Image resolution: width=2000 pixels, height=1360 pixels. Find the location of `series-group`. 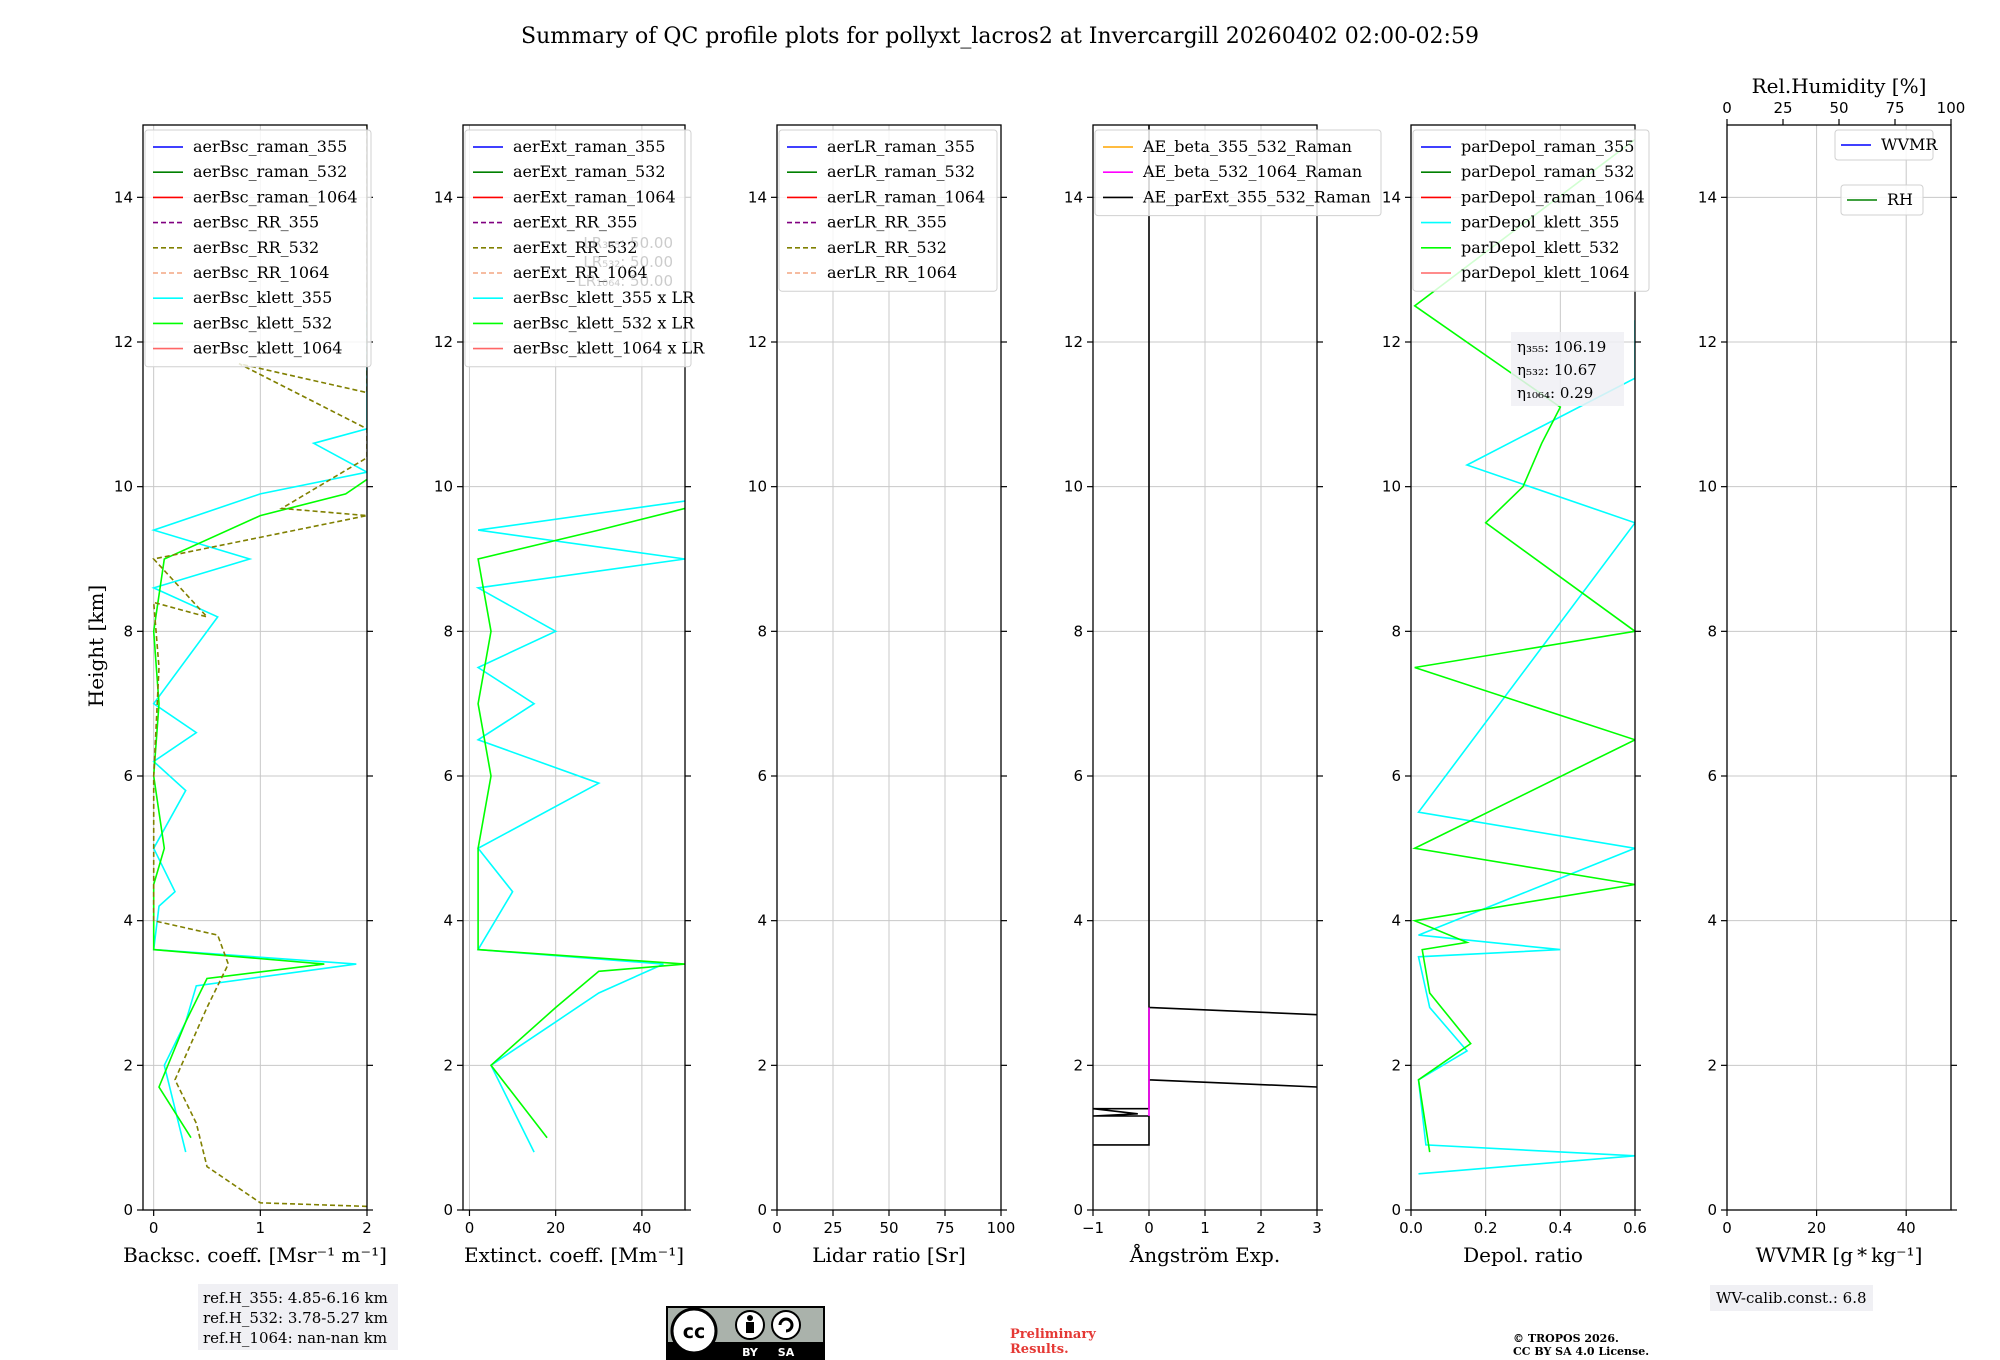

series-group is located at coordinates (1205, 635).